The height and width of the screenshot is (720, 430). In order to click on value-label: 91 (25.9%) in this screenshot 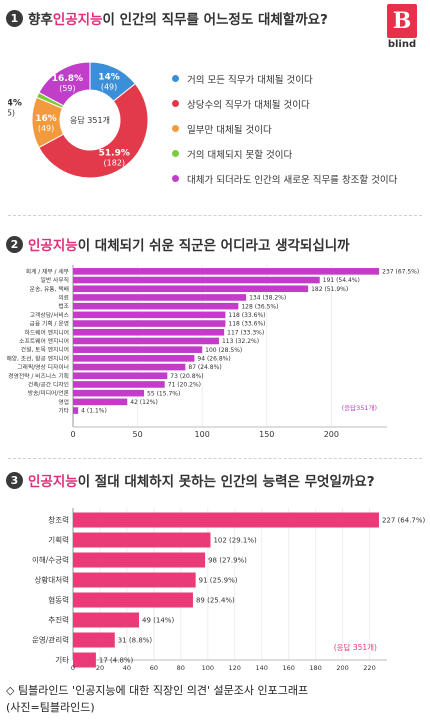, I will do `click(218, 580)`.